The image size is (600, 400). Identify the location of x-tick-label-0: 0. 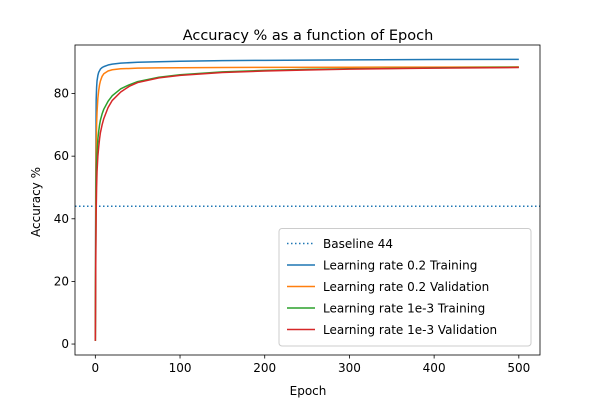
(96, 368).